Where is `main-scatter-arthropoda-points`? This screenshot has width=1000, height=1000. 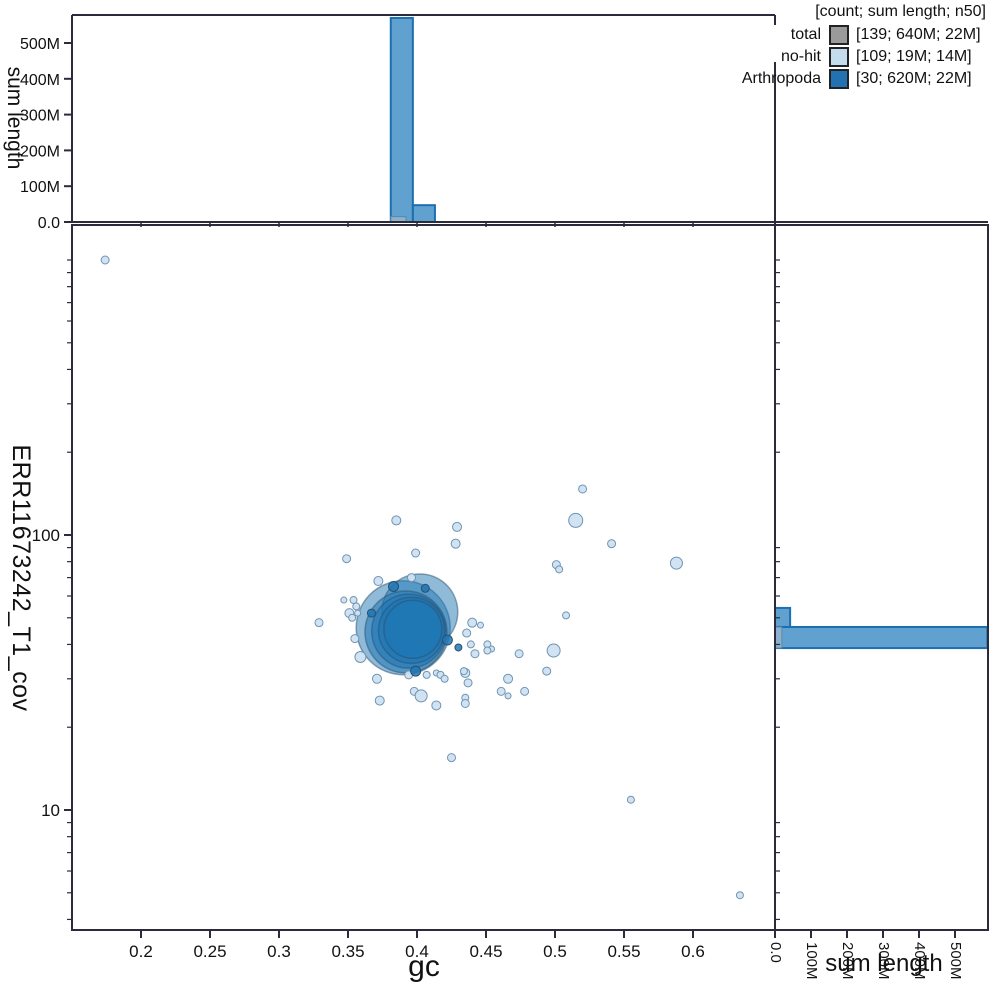
main-scatter-arthropoda-points is located at coordinates (414, 628).